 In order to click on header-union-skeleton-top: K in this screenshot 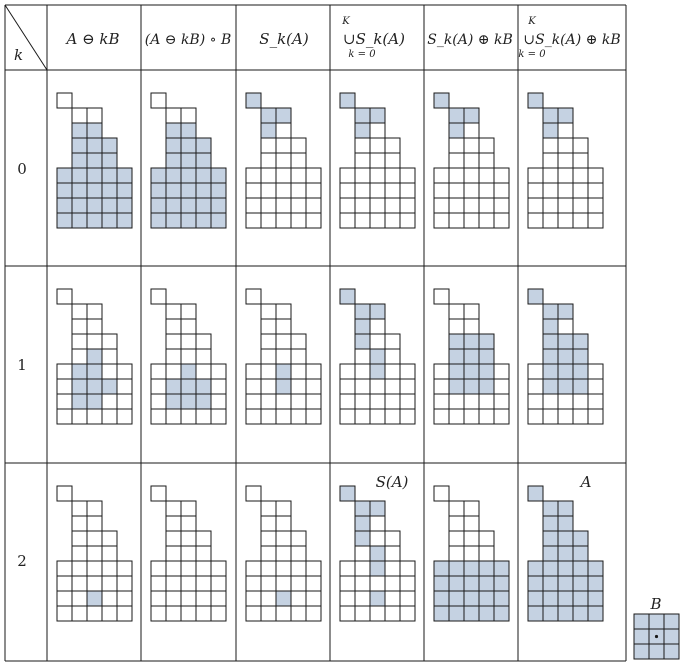, I will do `click(345, 21)`.